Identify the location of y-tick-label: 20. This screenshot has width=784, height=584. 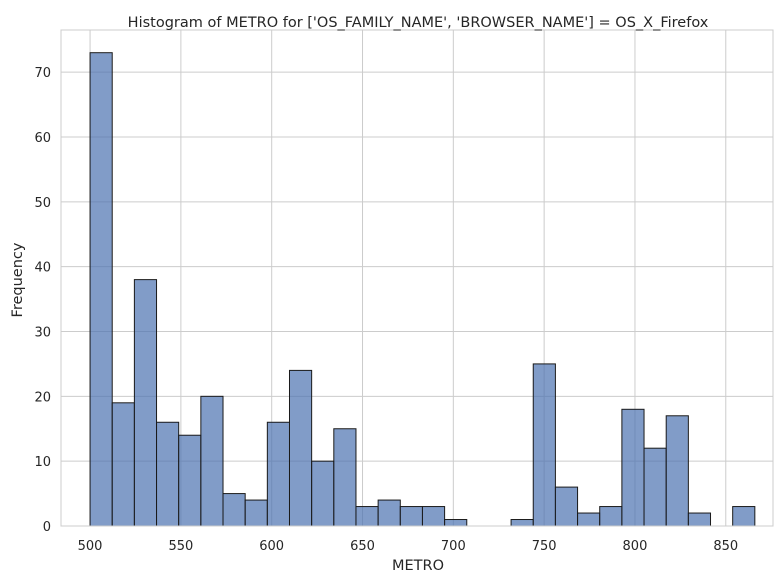
(42, 397).